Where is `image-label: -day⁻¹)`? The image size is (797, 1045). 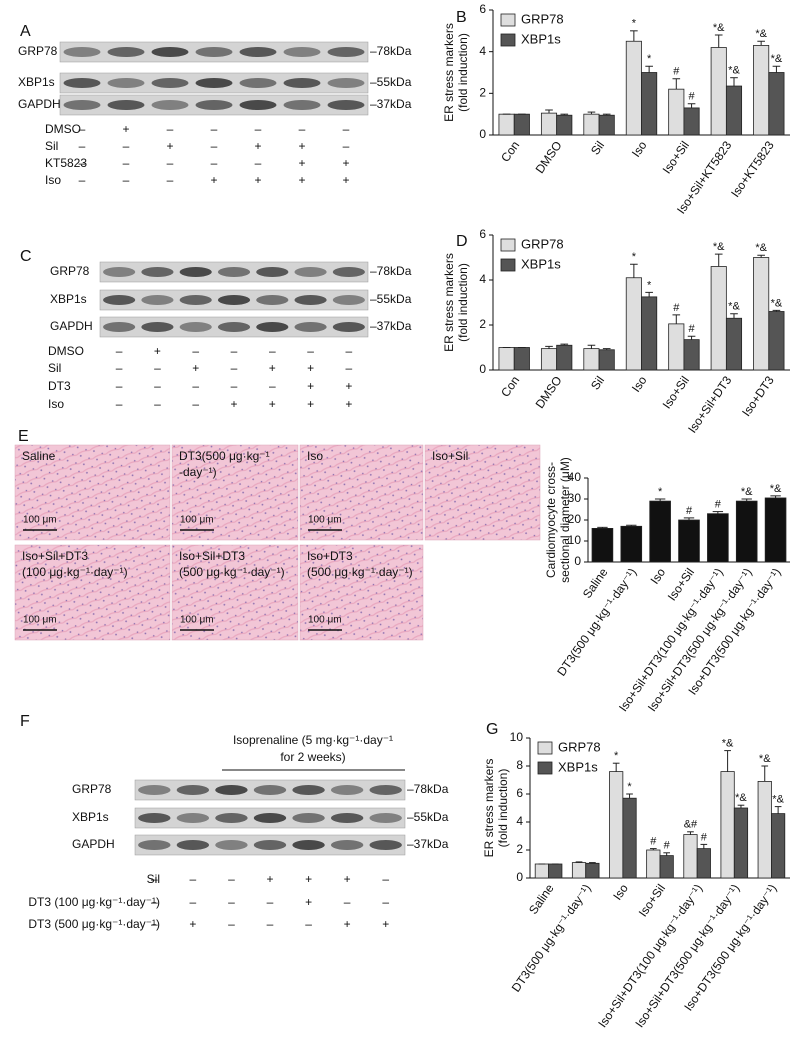 image-label: -day⁻¹) is located at coordinates (198, 472).